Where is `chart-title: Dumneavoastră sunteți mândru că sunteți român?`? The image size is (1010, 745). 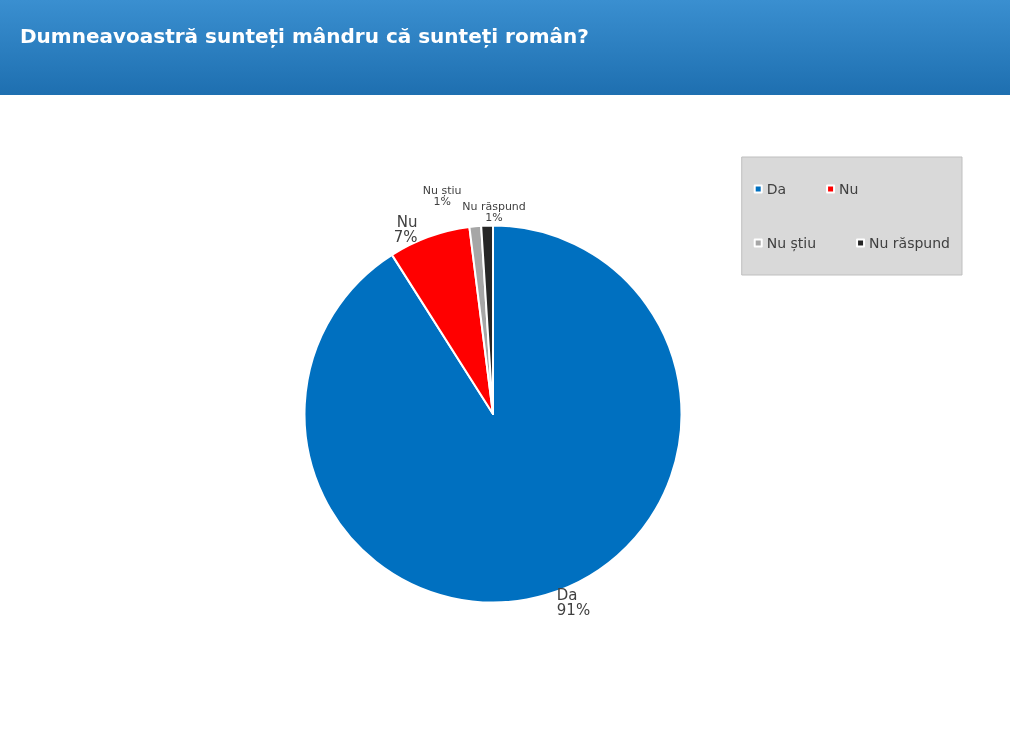 chart-title: Dumneavoastră sunteți mândru că sunteți român? is located at coordinates (304, 36).